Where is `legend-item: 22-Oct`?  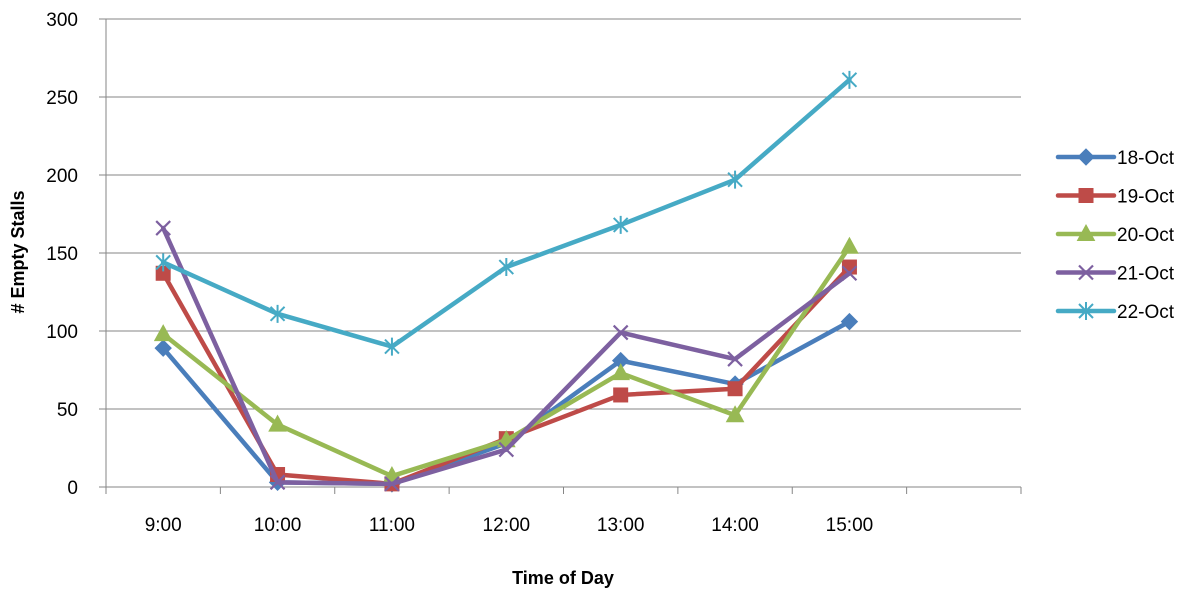
legend-item: 22-Oct is located at coordinates (1115, 312).